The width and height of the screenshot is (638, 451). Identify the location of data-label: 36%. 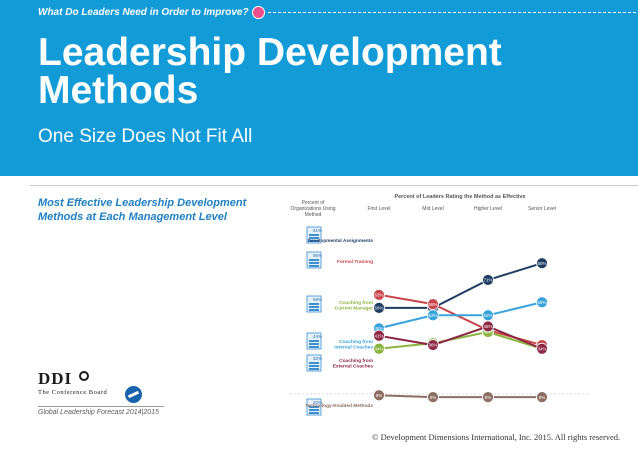
(432, 345).